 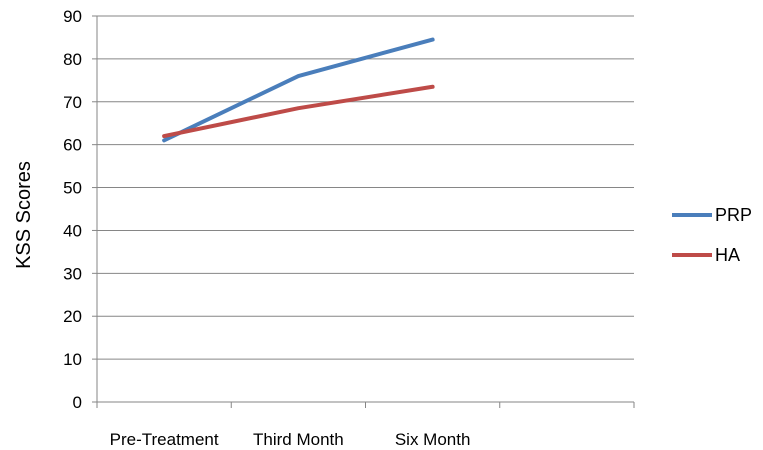 I want to click on legend-label: HA, so click(x=727, y=255).